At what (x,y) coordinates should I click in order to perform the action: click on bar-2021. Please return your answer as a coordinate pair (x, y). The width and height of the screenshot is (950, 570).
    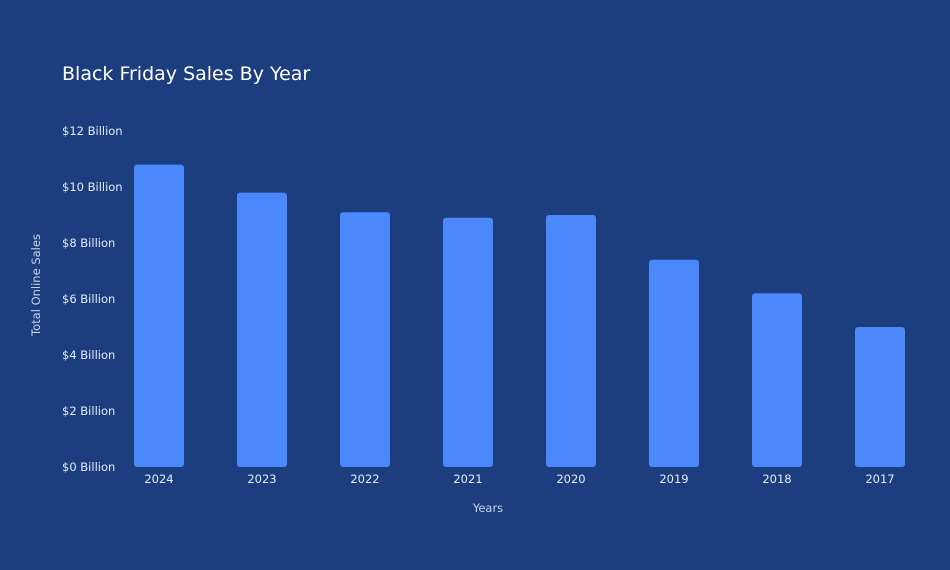
    Looking at the image, I should click on (468, 342).